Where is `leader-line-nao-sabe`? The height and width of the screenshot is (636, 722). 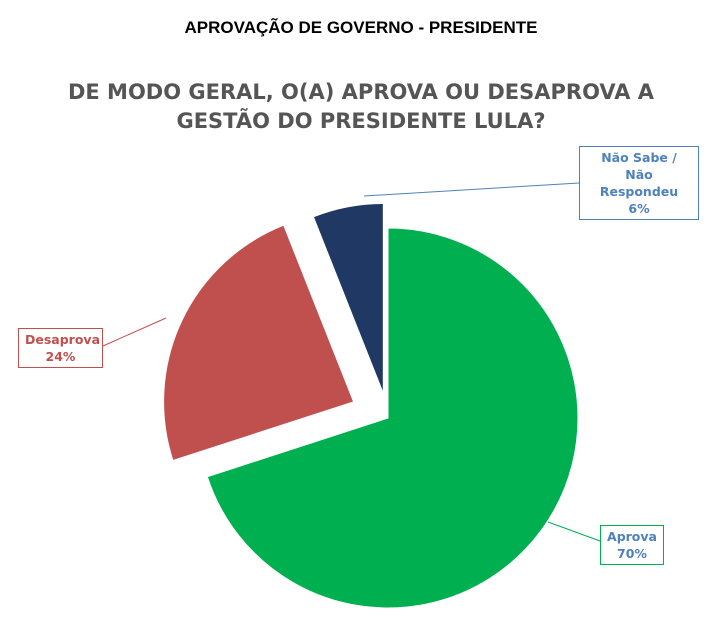
leader-line-nao-sabe is located at coordinates (471, 189).